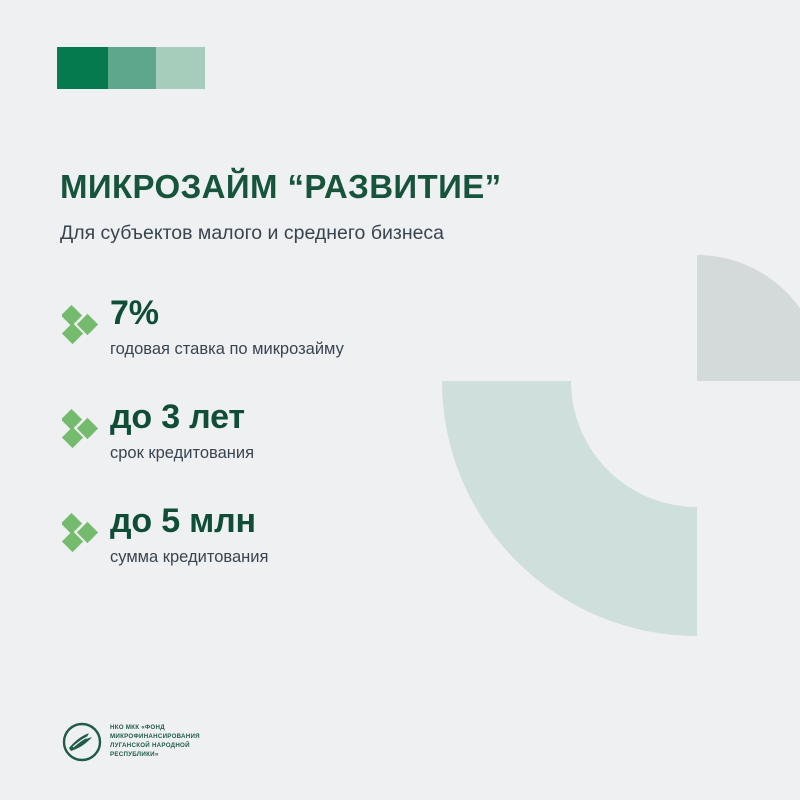  What do you see at coordinates (182, 452) in the screenshot?
I see `feature-label: срок кредитования` at bounding box center [182, 452].